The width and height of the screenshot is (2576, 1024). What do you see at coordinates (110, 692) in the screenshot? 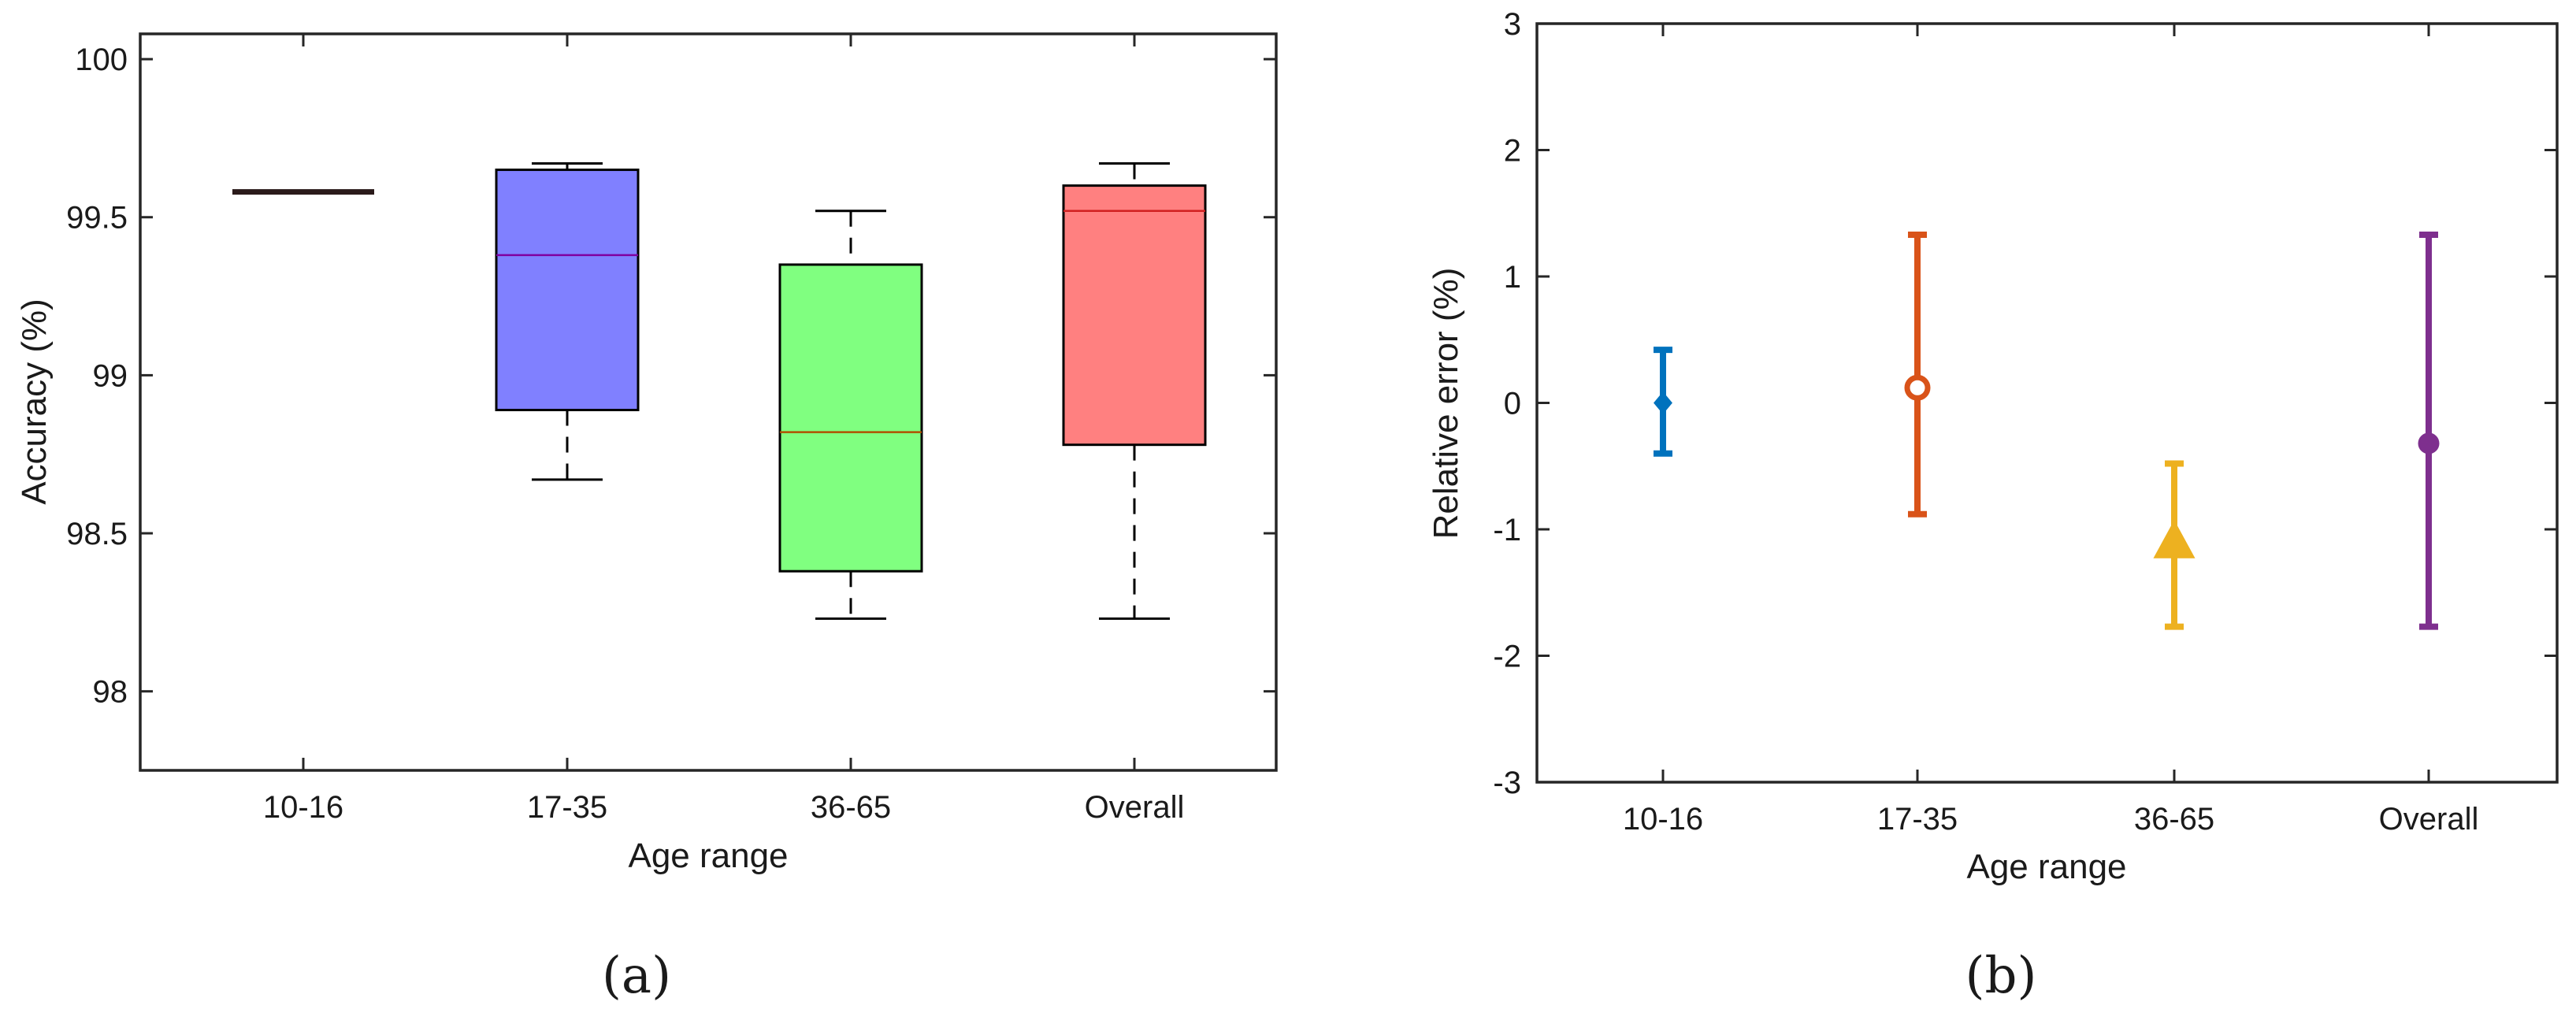
I see `y-tick-label-a: 98` at bounding box center [110, 692].